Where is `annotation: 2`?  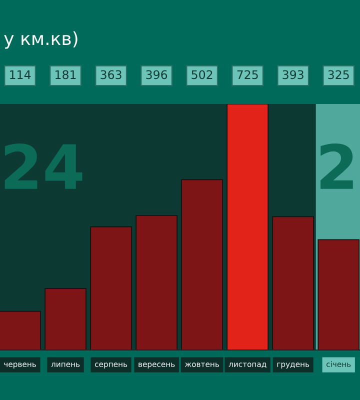 annotation: 2 is located at coordinates (336, 166).